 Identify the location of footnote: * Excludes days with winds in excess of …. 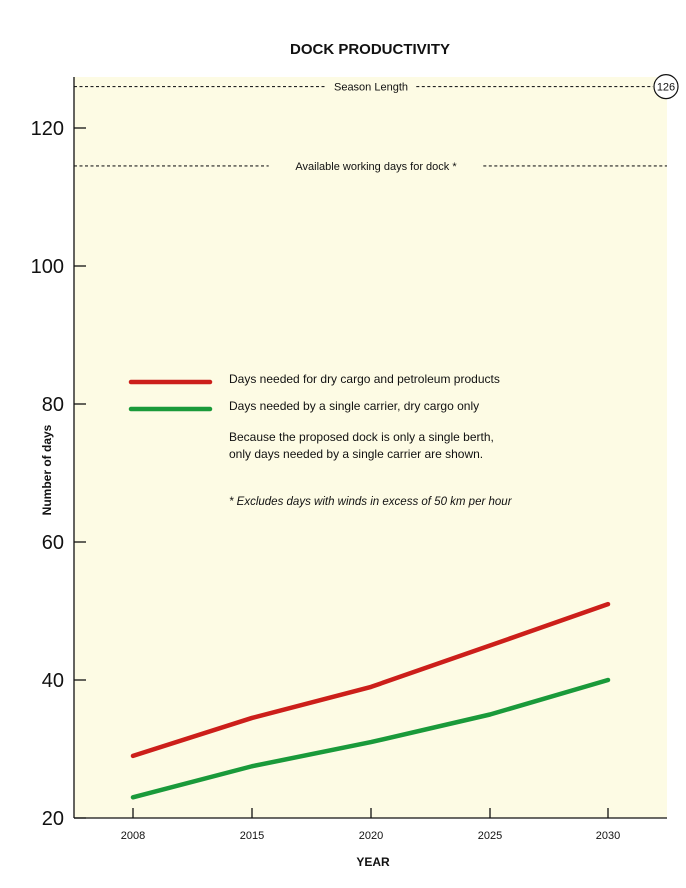
(371, 502).